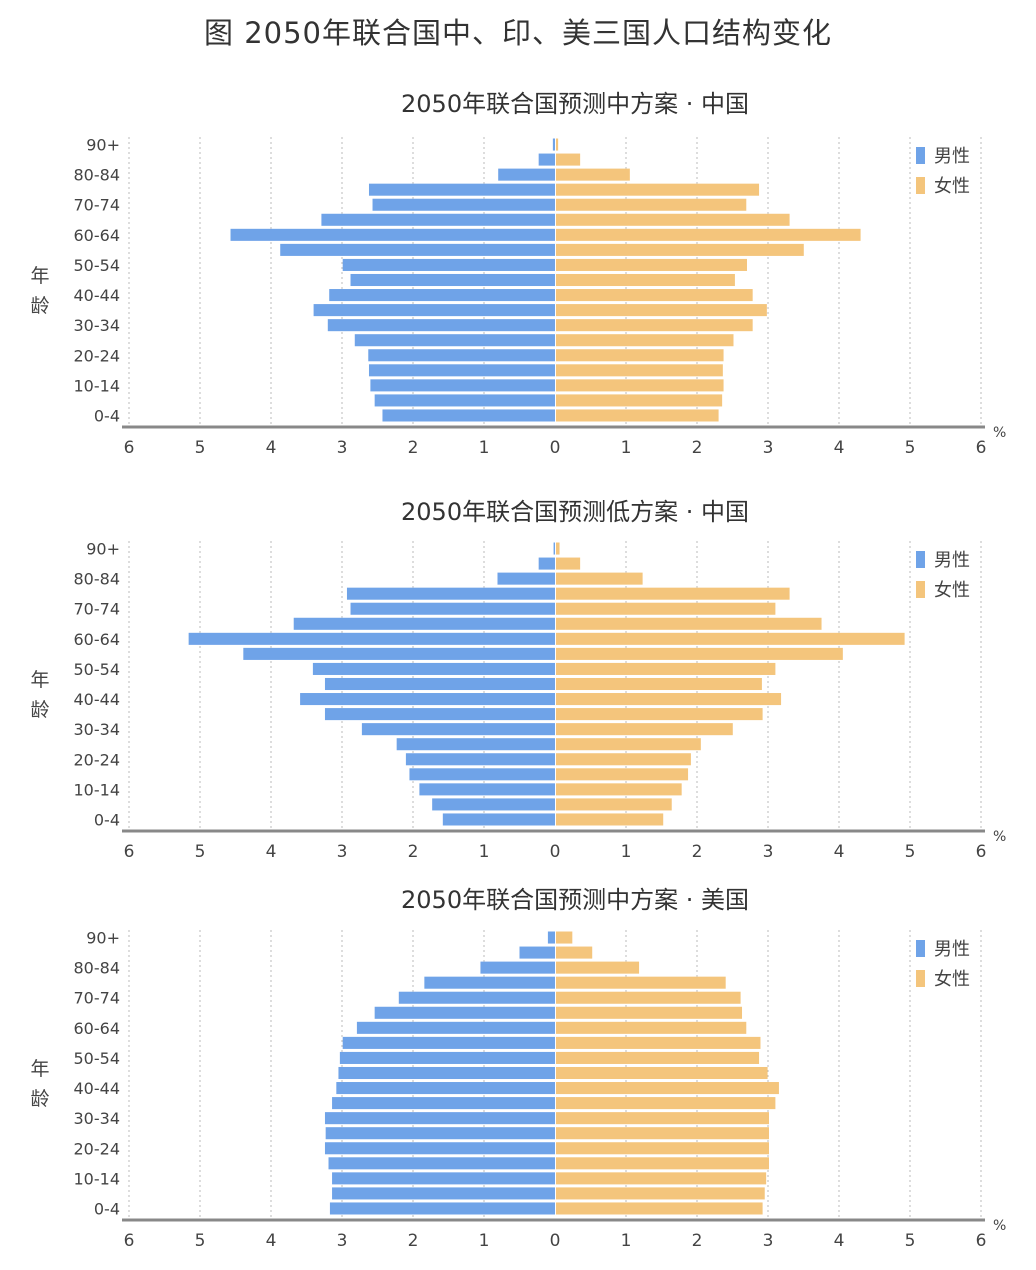 This screenshot has width=1036, height=1270. What do you see at coordinates (555, 852) in the screenshot?
I see `x-tick-label: 0` at bounding box center [555, 852].